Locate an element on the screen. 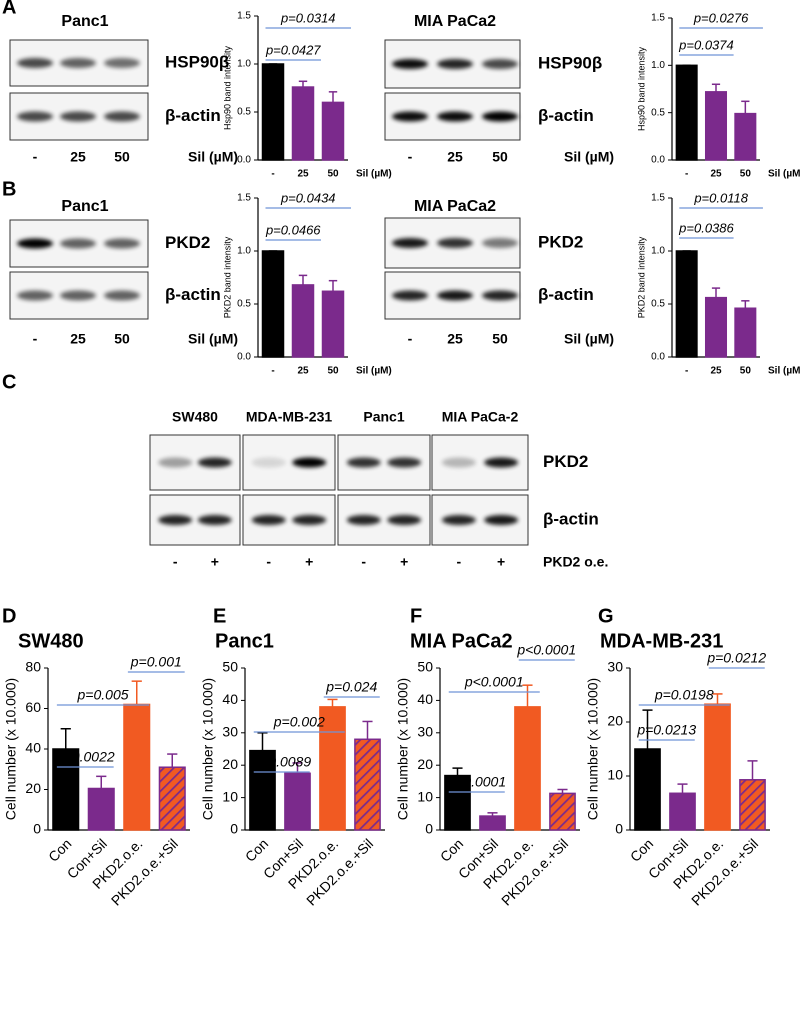 The width and height of the screenshot is (800, 1009). p-value: p=0.002 is located at coordinates (299, 722).